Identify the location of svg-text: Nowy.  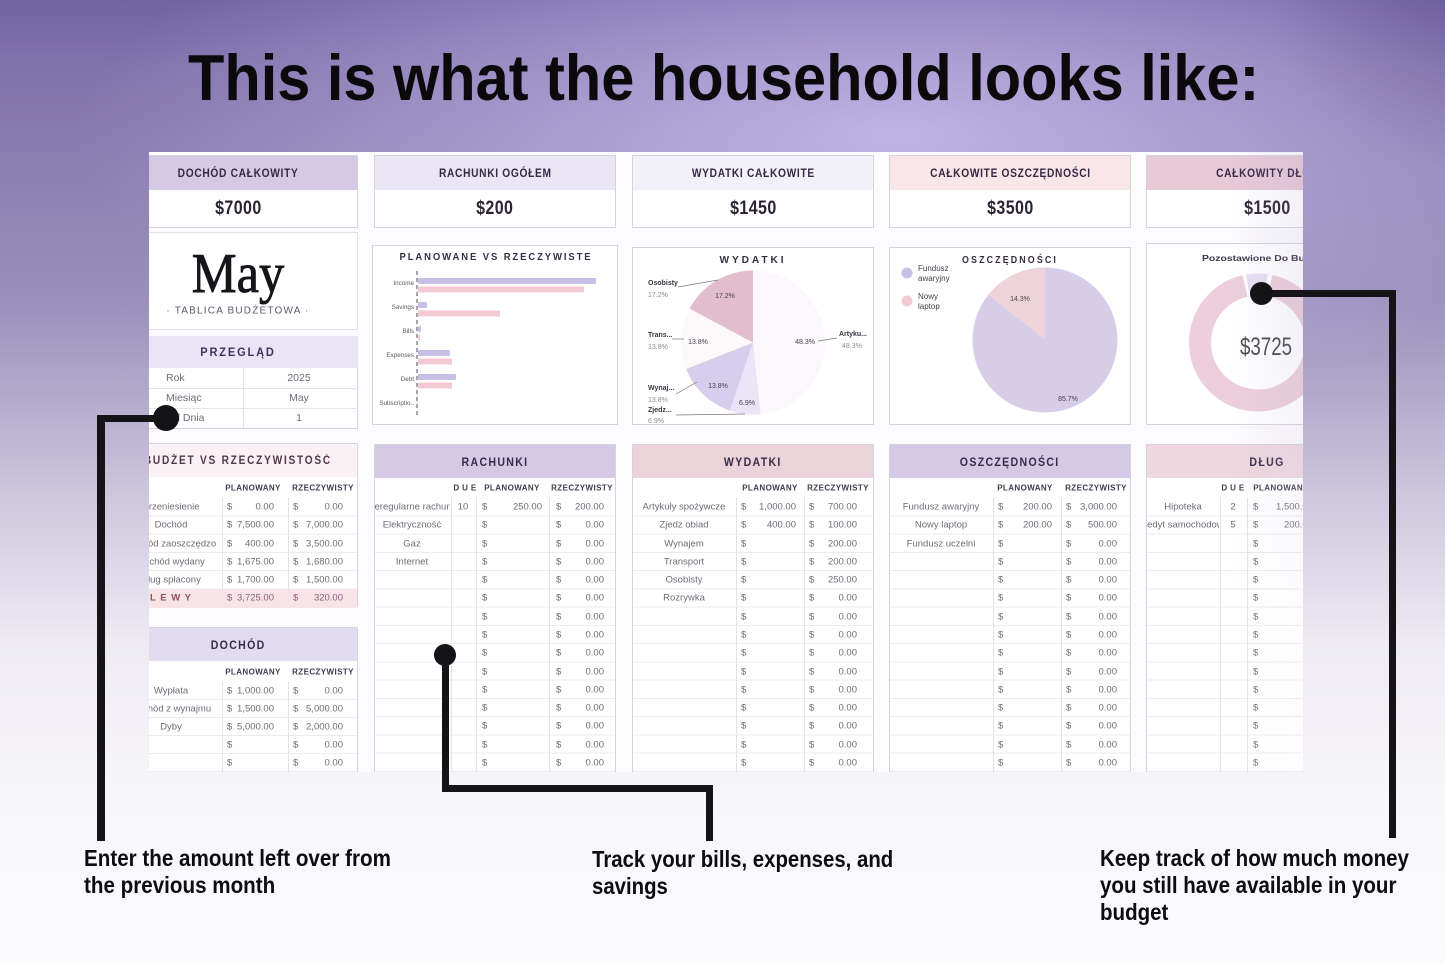
(928, 296).